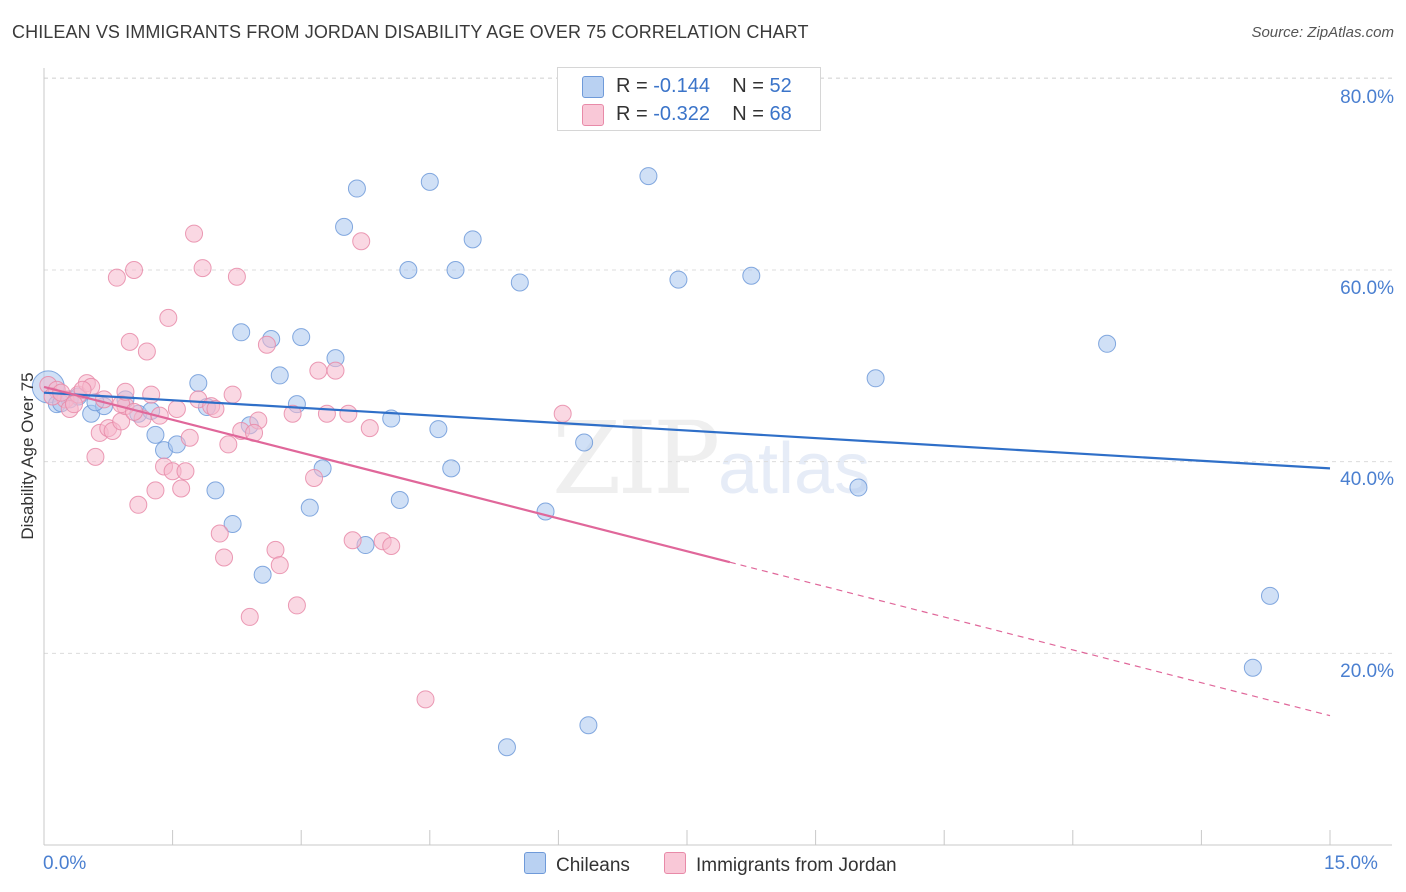  Describe the element at coordinates (1367, 288) in the screenshot. I see `y-tick-label-60: 60.0%` at that location.